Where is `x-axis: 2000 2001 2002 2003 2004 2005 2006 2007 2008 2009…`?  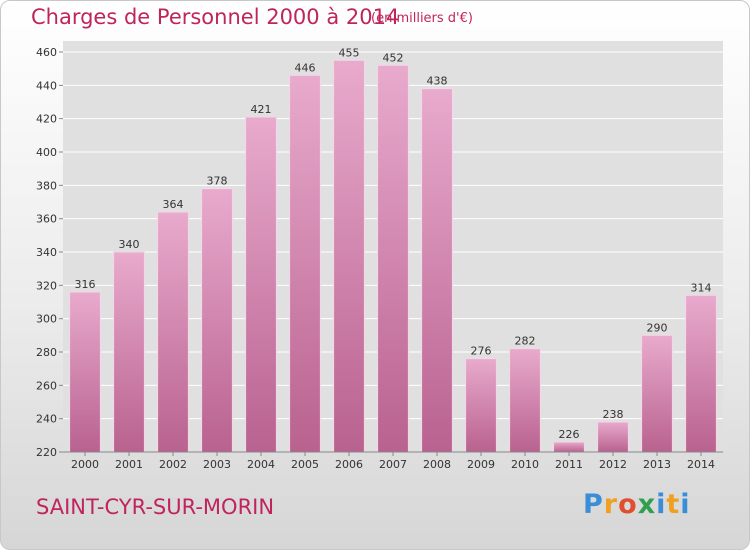 x-axis: 2000 2001 2002 2003 2004 2005 2006 2007 2008 2009… is located at coordinates (393, 461).